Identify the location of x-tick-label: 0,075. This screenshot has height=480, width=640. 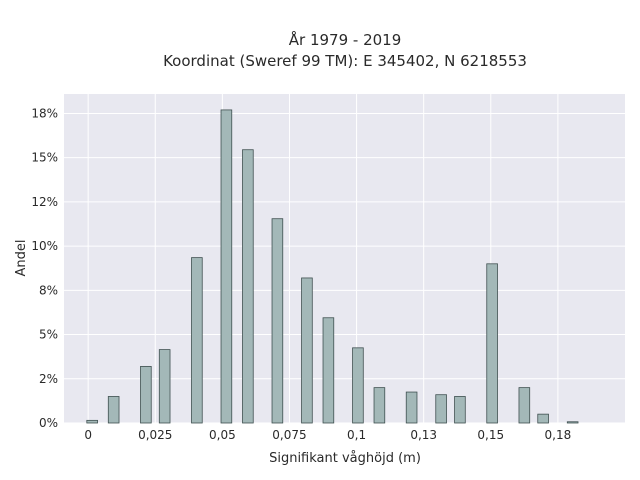
(289, 435).